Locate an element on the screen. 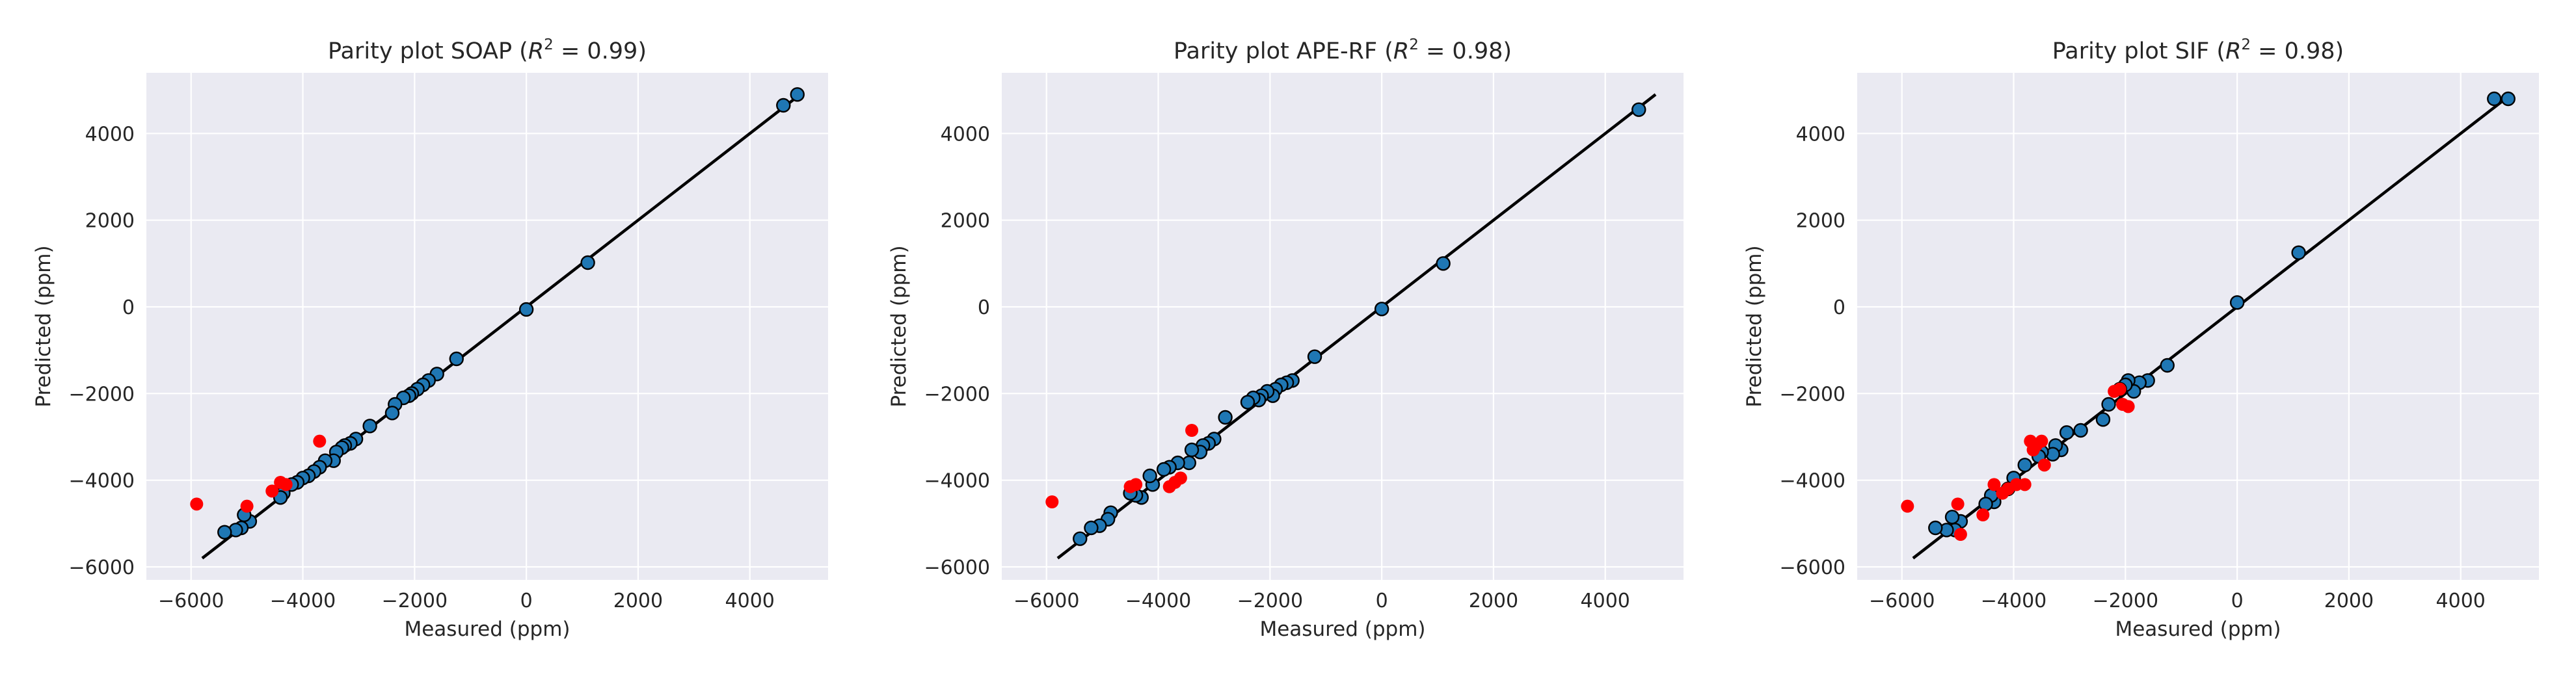 The height and width of the screenshot is (680, 2576). chart-title: Parity plot SIF (R2 = 0.98) is located at coordinates (2198, 50).